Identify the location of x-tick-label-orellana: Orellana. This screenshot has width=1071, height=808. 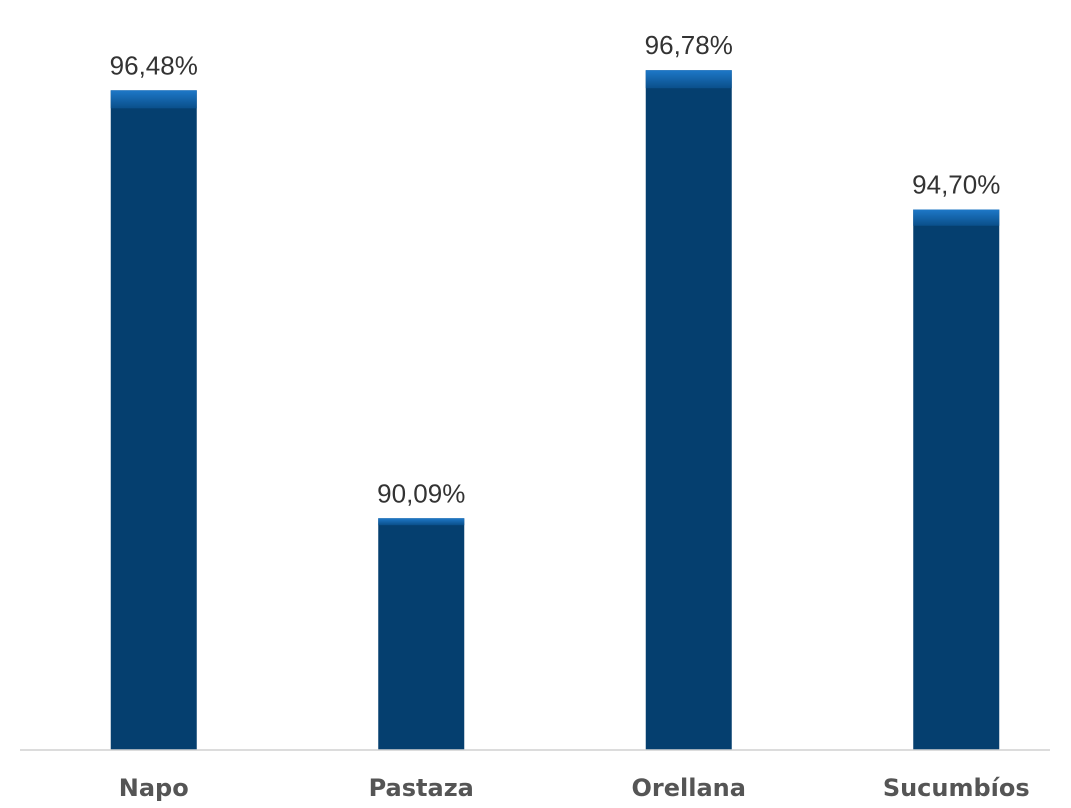
(689, 788).